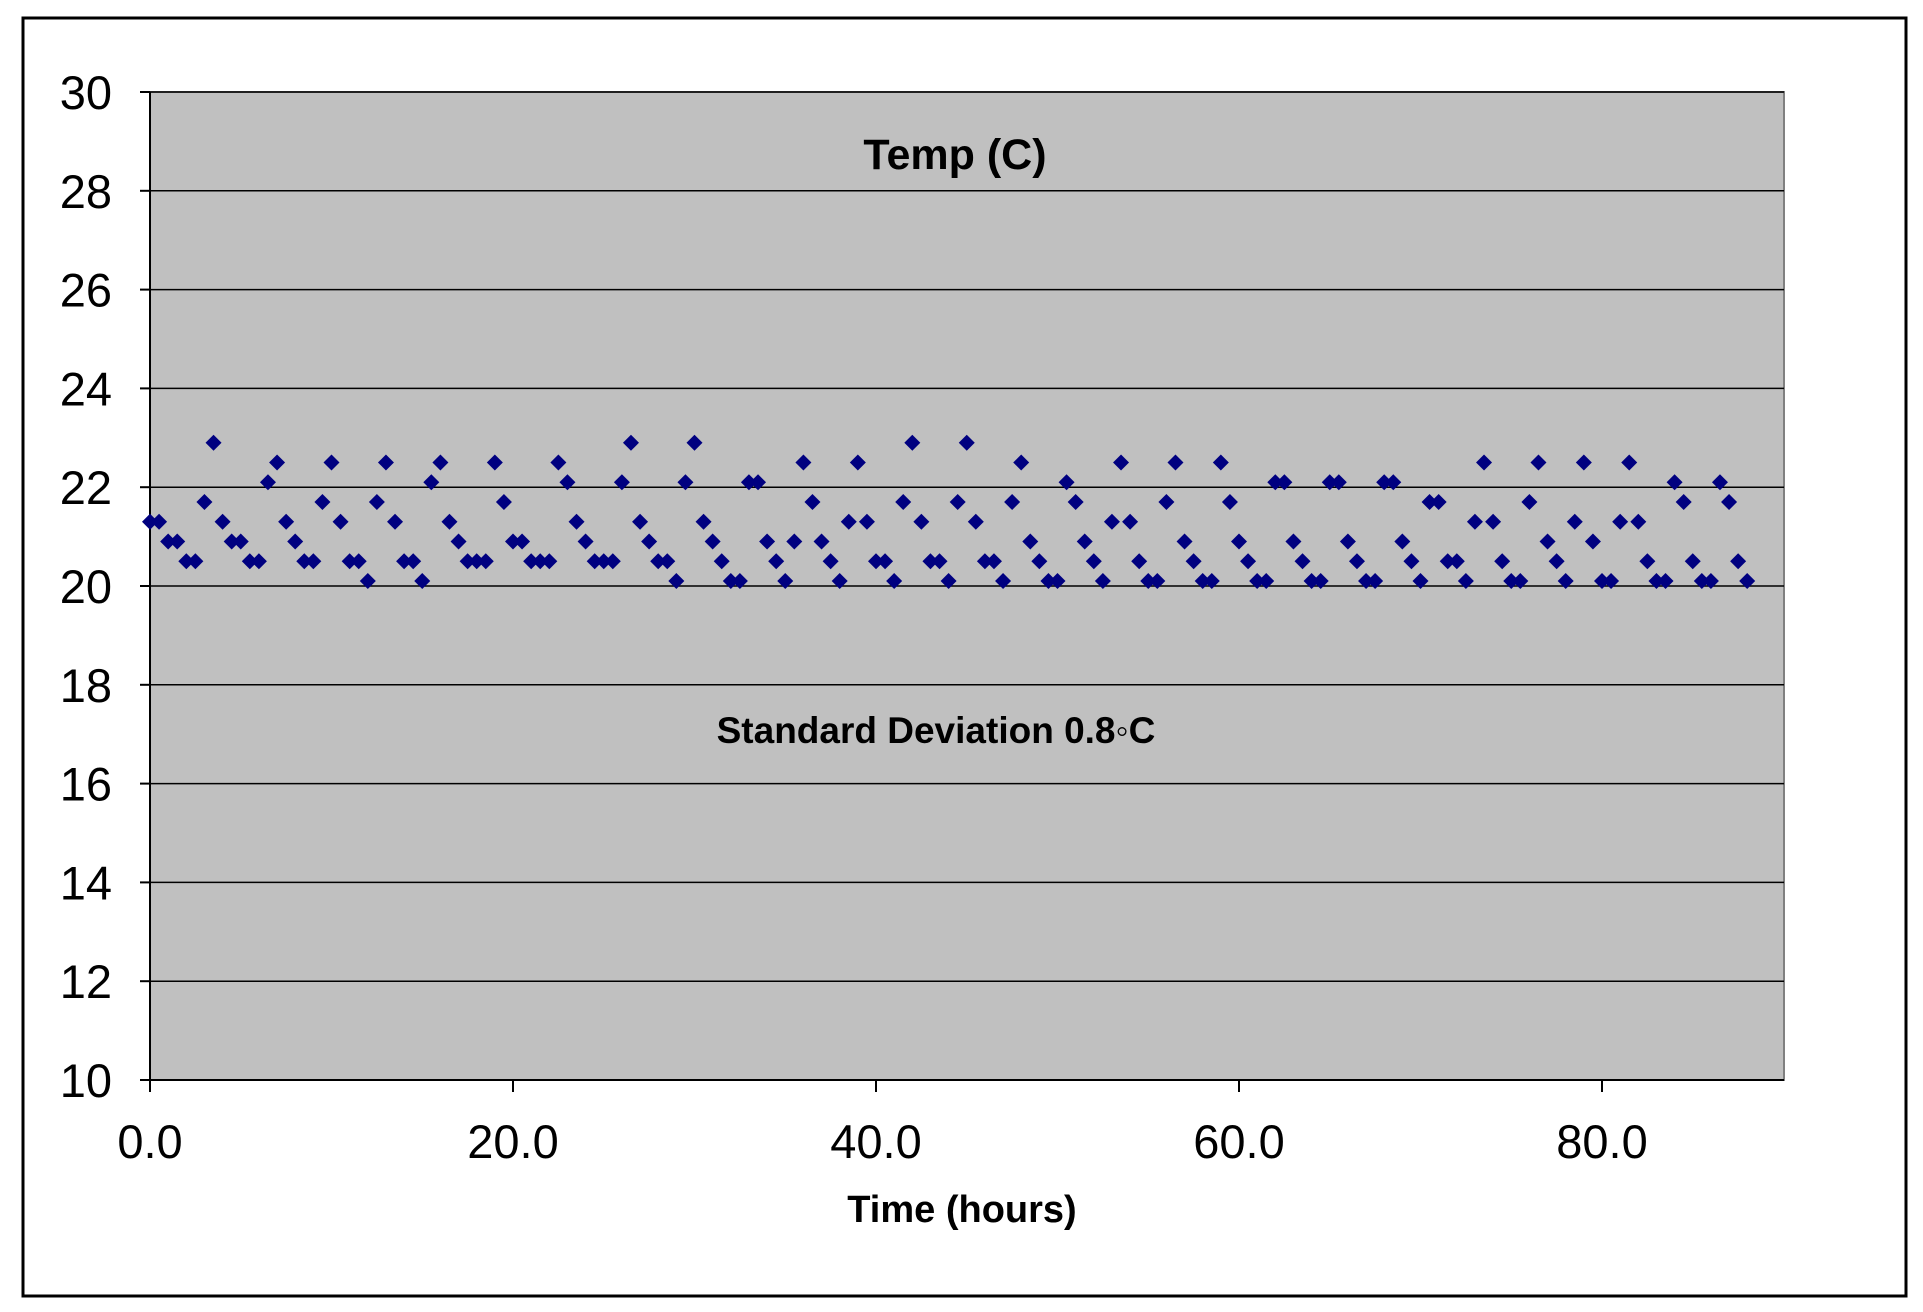 Image resolution: width=1923 pixels, height=1312 pixels. What do you see at coordinates (954, 155) in the screenshot?
I see `chart-title: Temp (C)` at bounding box center [954, 155].